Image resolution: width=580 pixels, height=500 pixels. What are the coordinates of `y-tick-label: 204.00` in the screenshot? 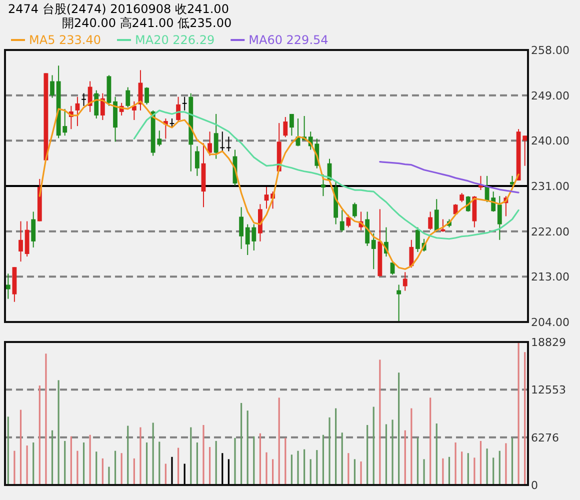 It's located at (550, 322).